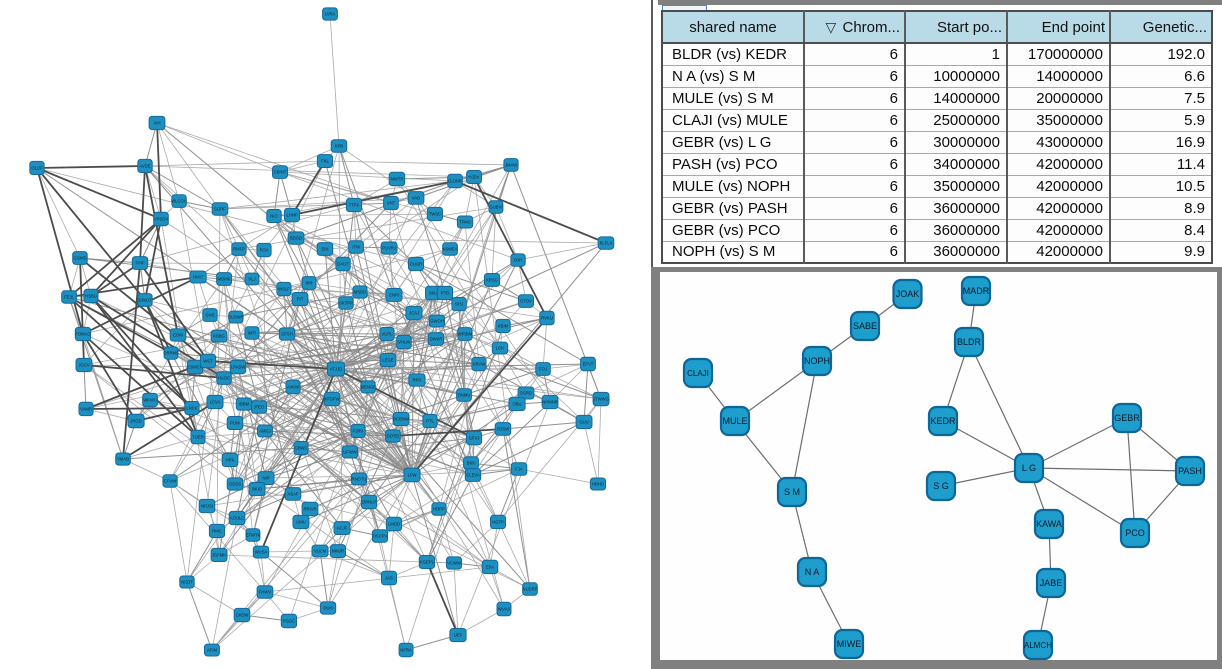  What do you see at coordinates (394, 295) in the screenshot?
I see `svg-text: CNPI` at bounding box center [394, 295].